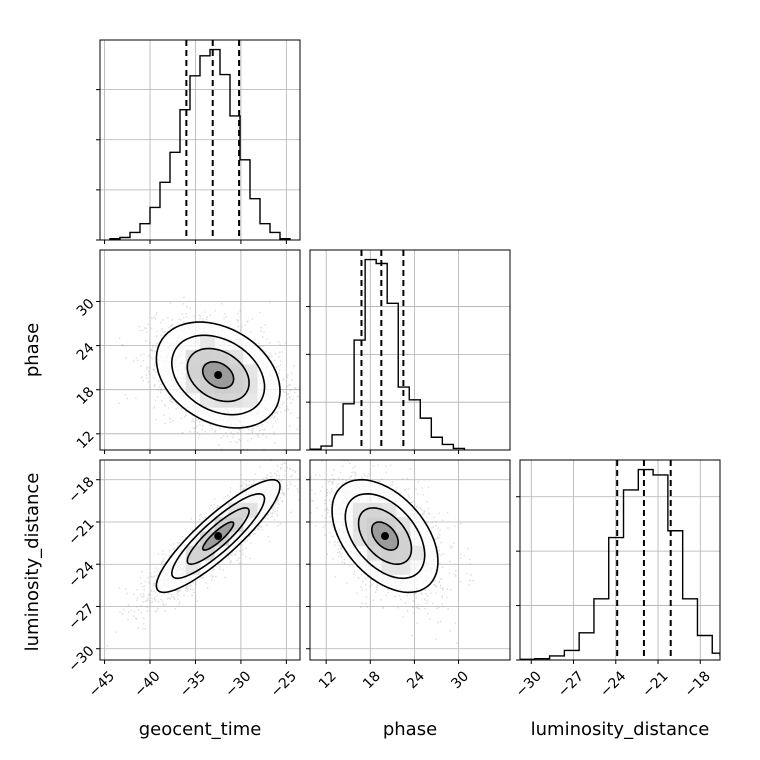 The height and width of the screenshot is (760, 760). Describe the element at coordinates (81, 490) in the screenshot. I see `y-tick-label-luminosity-distance-4: −18` at that location.